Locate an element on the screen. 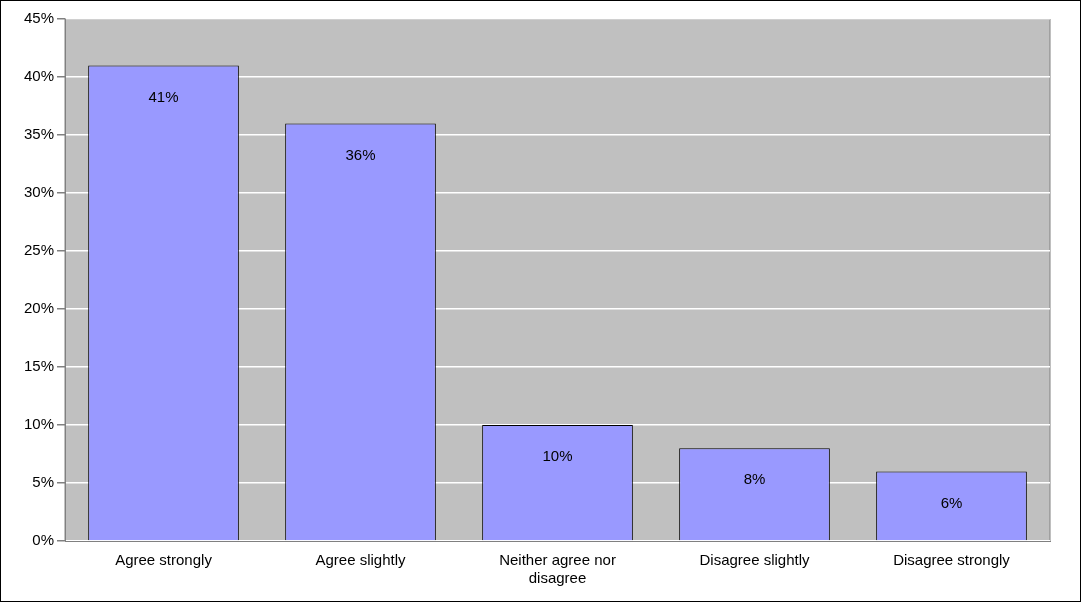 Image resolution: width=1081 pixels, height=602 pixels. data-label: 36% is located at coordinates (360, 154).